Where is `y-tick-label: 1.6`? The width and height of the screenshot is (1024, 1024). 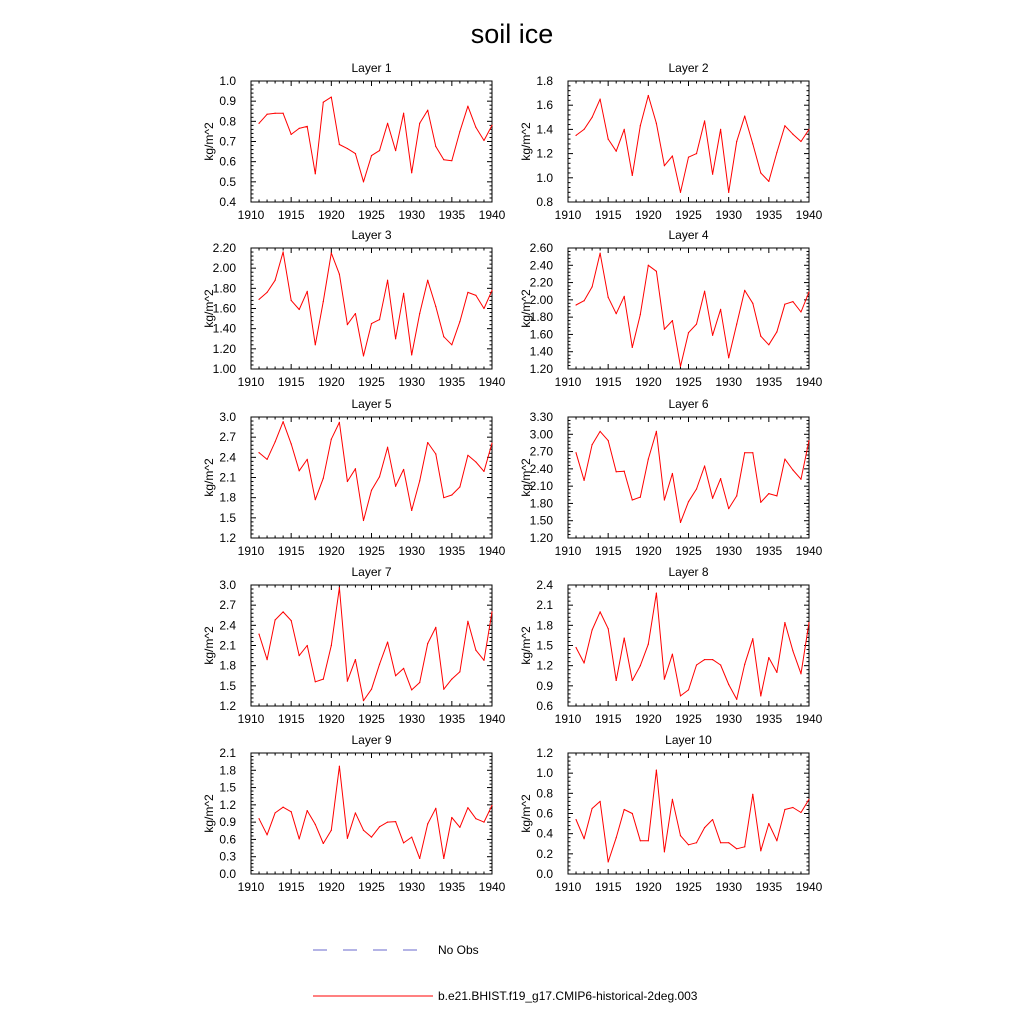
y-tick-label: 1.6 is located at coordinates (544, 105).